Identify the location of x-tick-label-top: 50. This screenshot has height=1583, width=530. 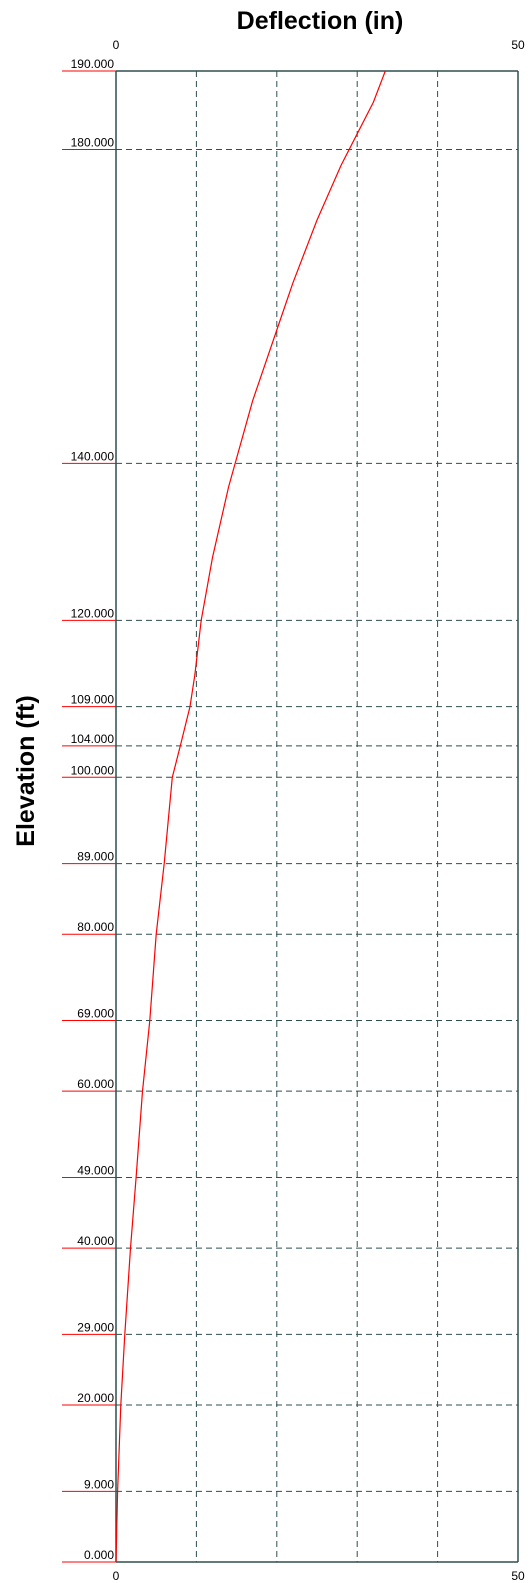
(518, 45).